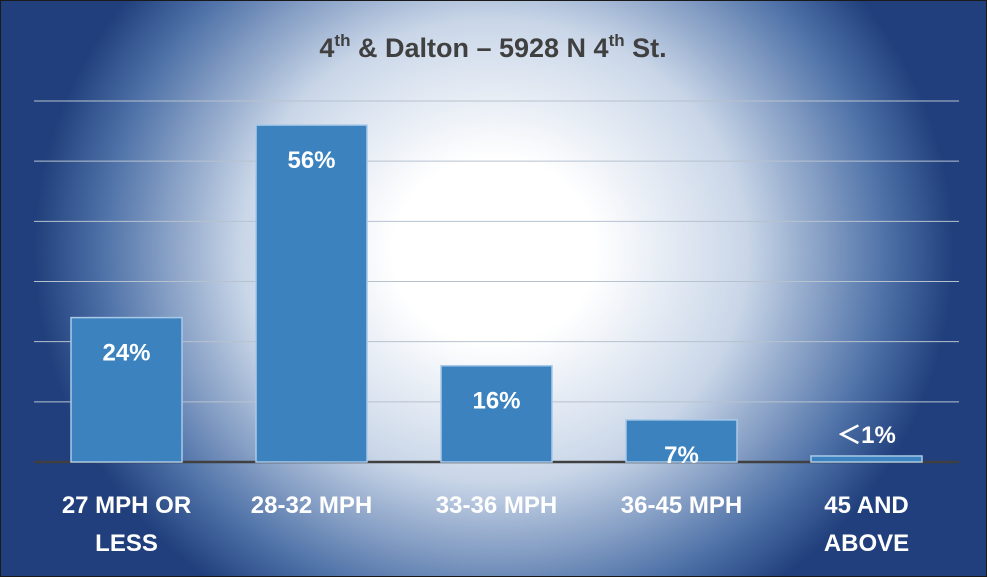 Image resolution: width=987 pixels, height=577 pixels. I want to click on data-label: 7%, so click(681, 455).